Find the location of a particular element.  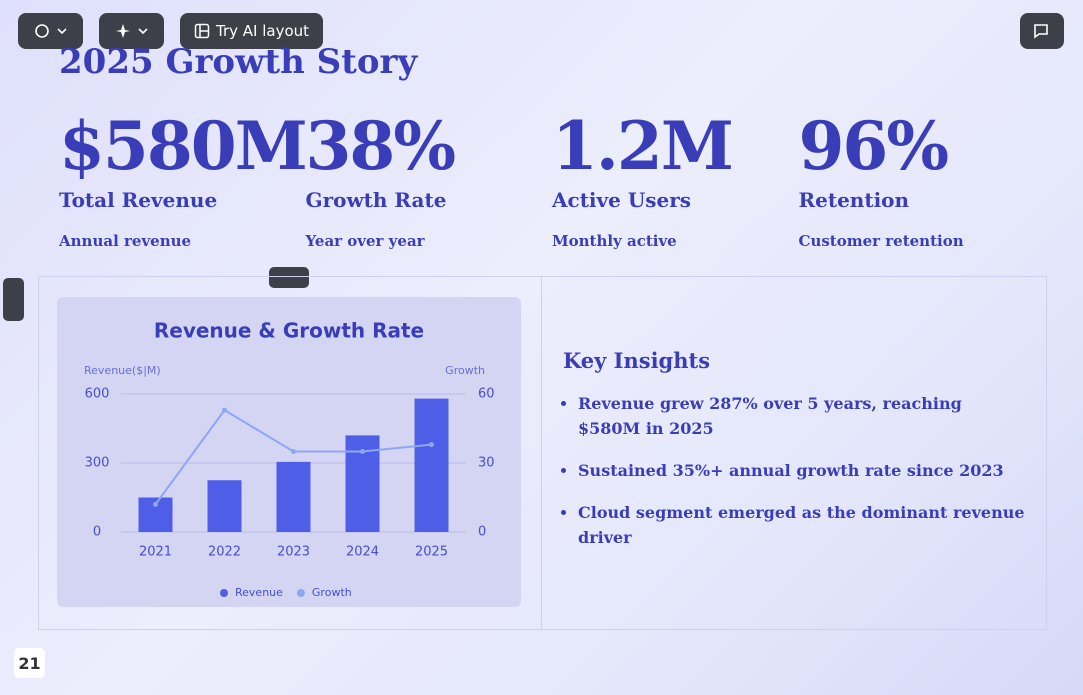

y-tick-label: 0 is located at coordinates (97, 532).